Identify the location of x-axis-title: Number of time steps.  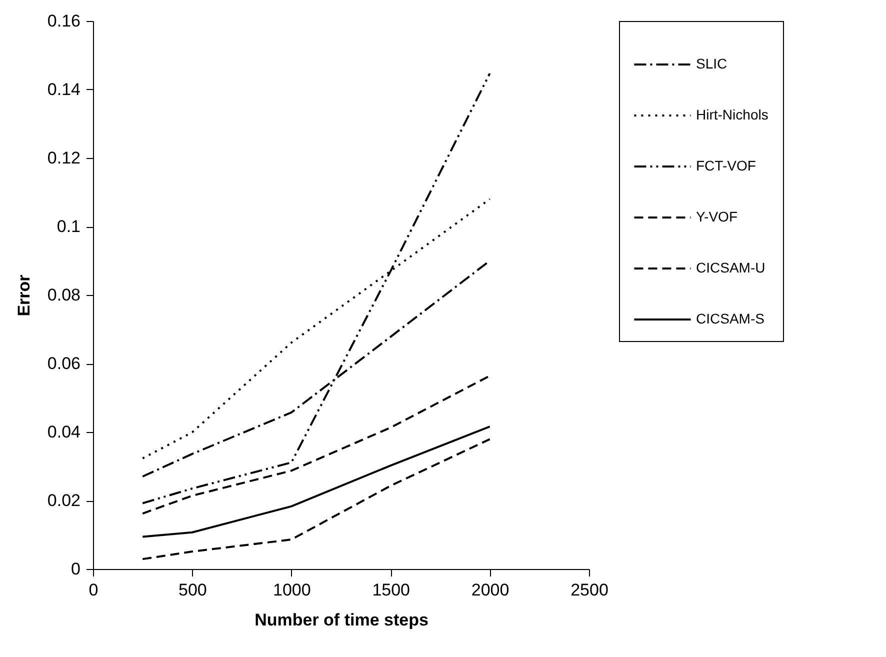
(341, 620).